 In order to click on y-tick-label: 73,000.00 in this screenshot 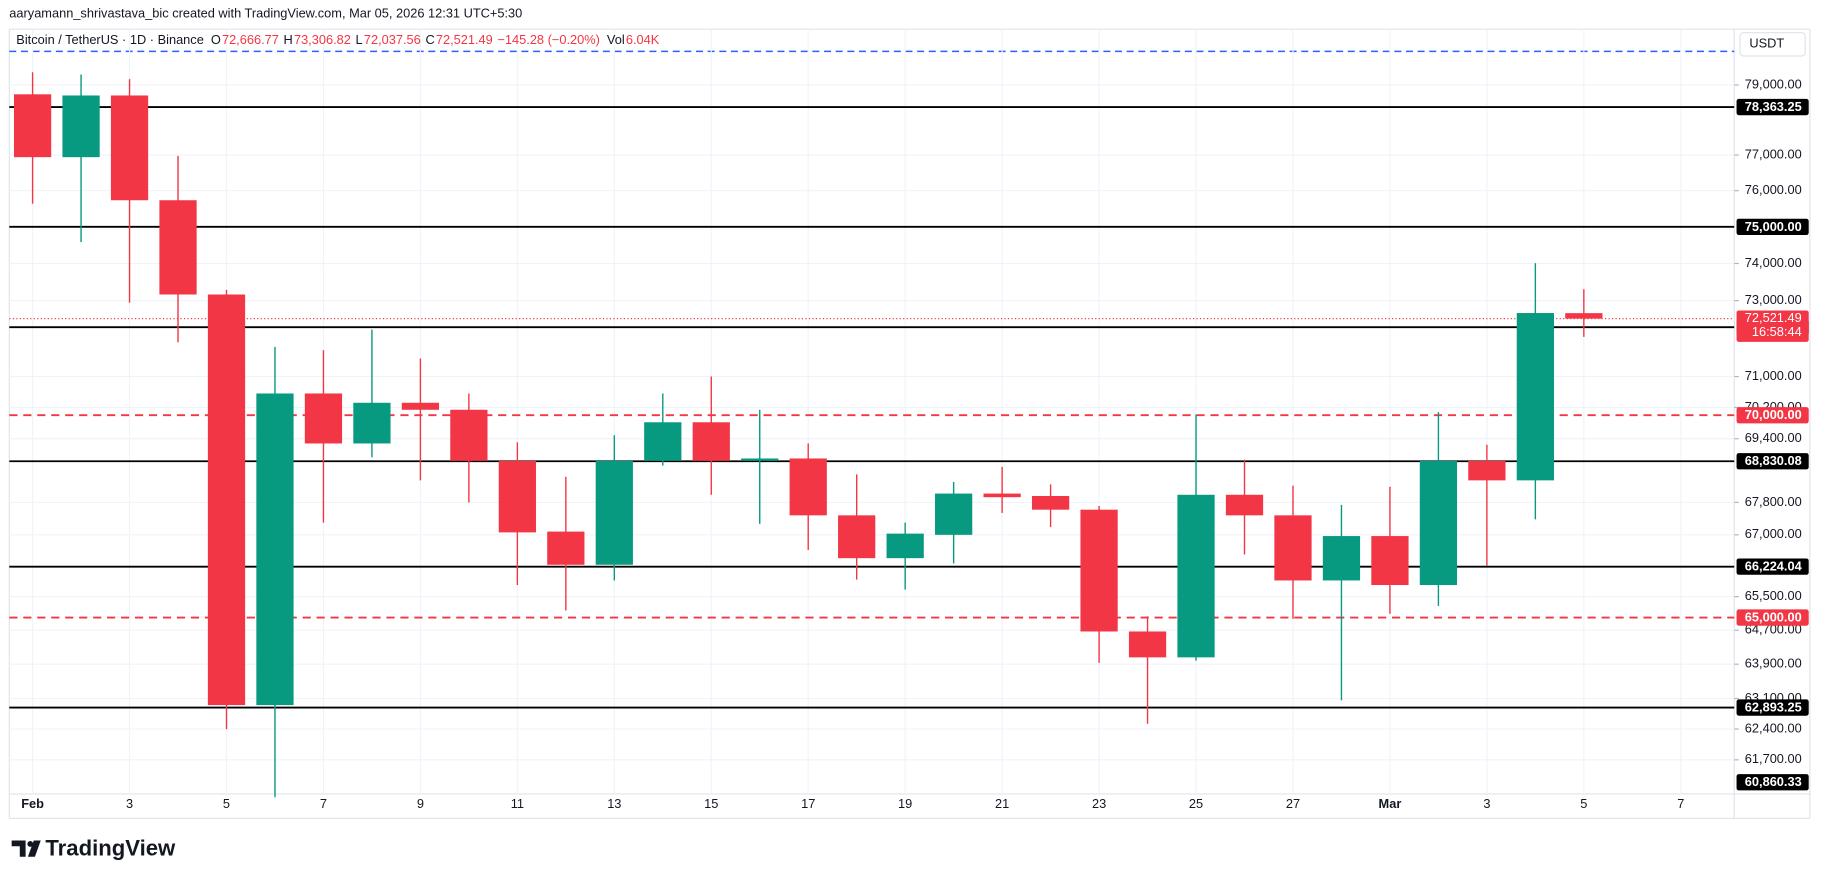, I will do `click(1773, 299)`.